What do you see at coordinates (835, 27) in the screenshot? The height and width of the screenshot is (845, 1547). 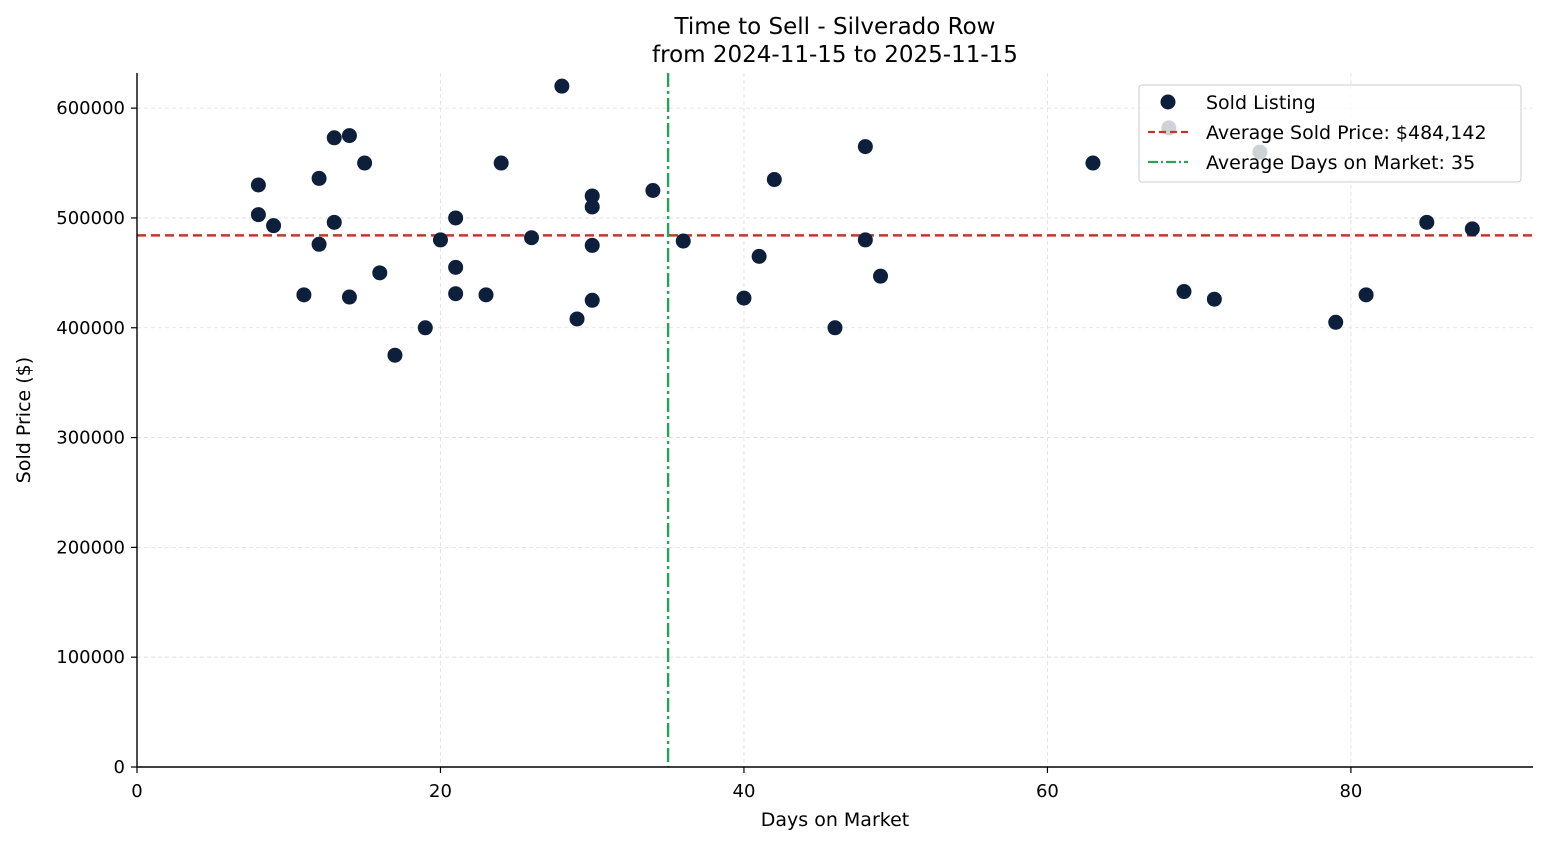 I see `chart-title: Time to Sell - Silverado Row` at bounding box center [835, 27].